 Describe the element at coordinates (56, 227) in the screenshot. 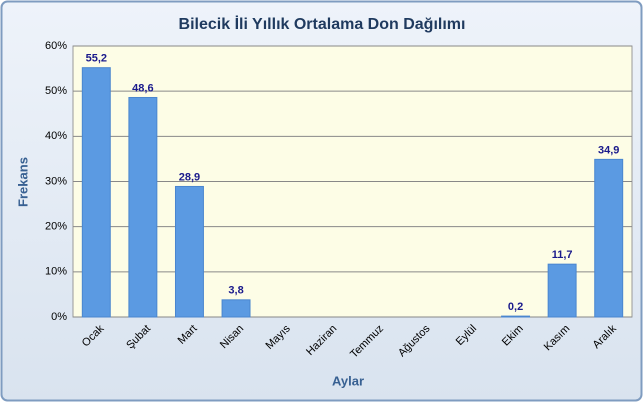

I see `y-tick-label: 20%` at that location.